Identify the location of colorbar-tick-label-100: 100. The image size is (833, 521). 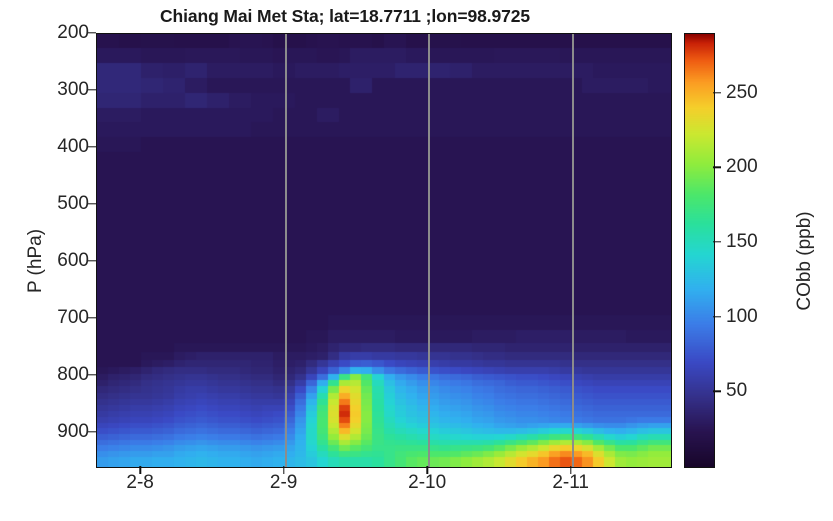
(742, 316).